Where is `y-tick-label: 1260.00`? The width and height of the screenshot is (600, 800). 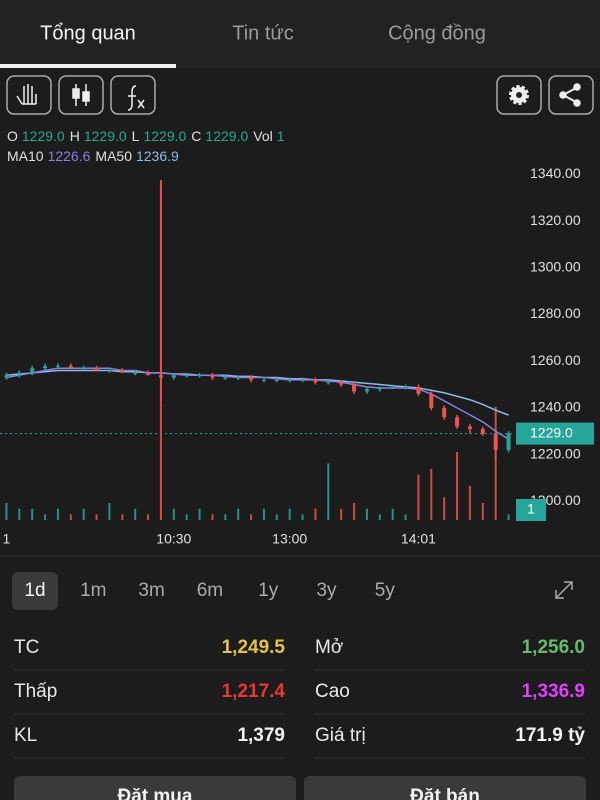
y-tick-label: 1260.00 is located at coordinates (555, 360).